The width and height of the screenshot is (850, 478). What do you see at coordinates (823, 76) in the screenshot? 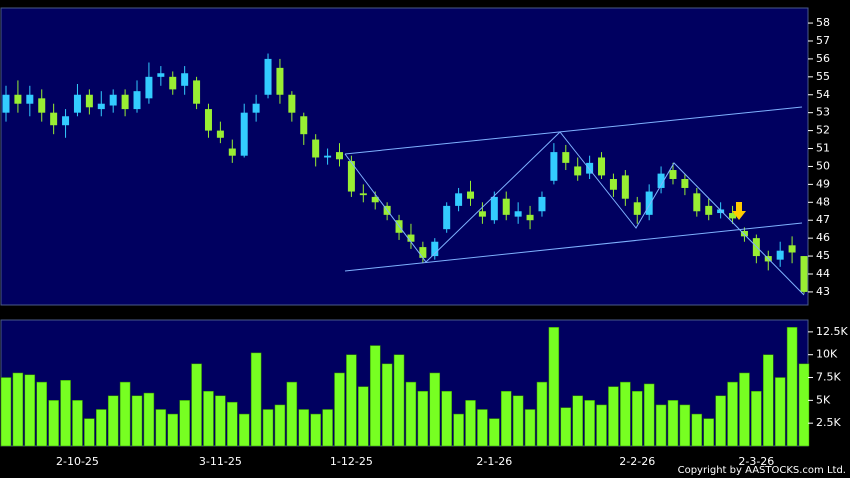
I see `y-tick-label: 55` at bounding box center [823, 76].